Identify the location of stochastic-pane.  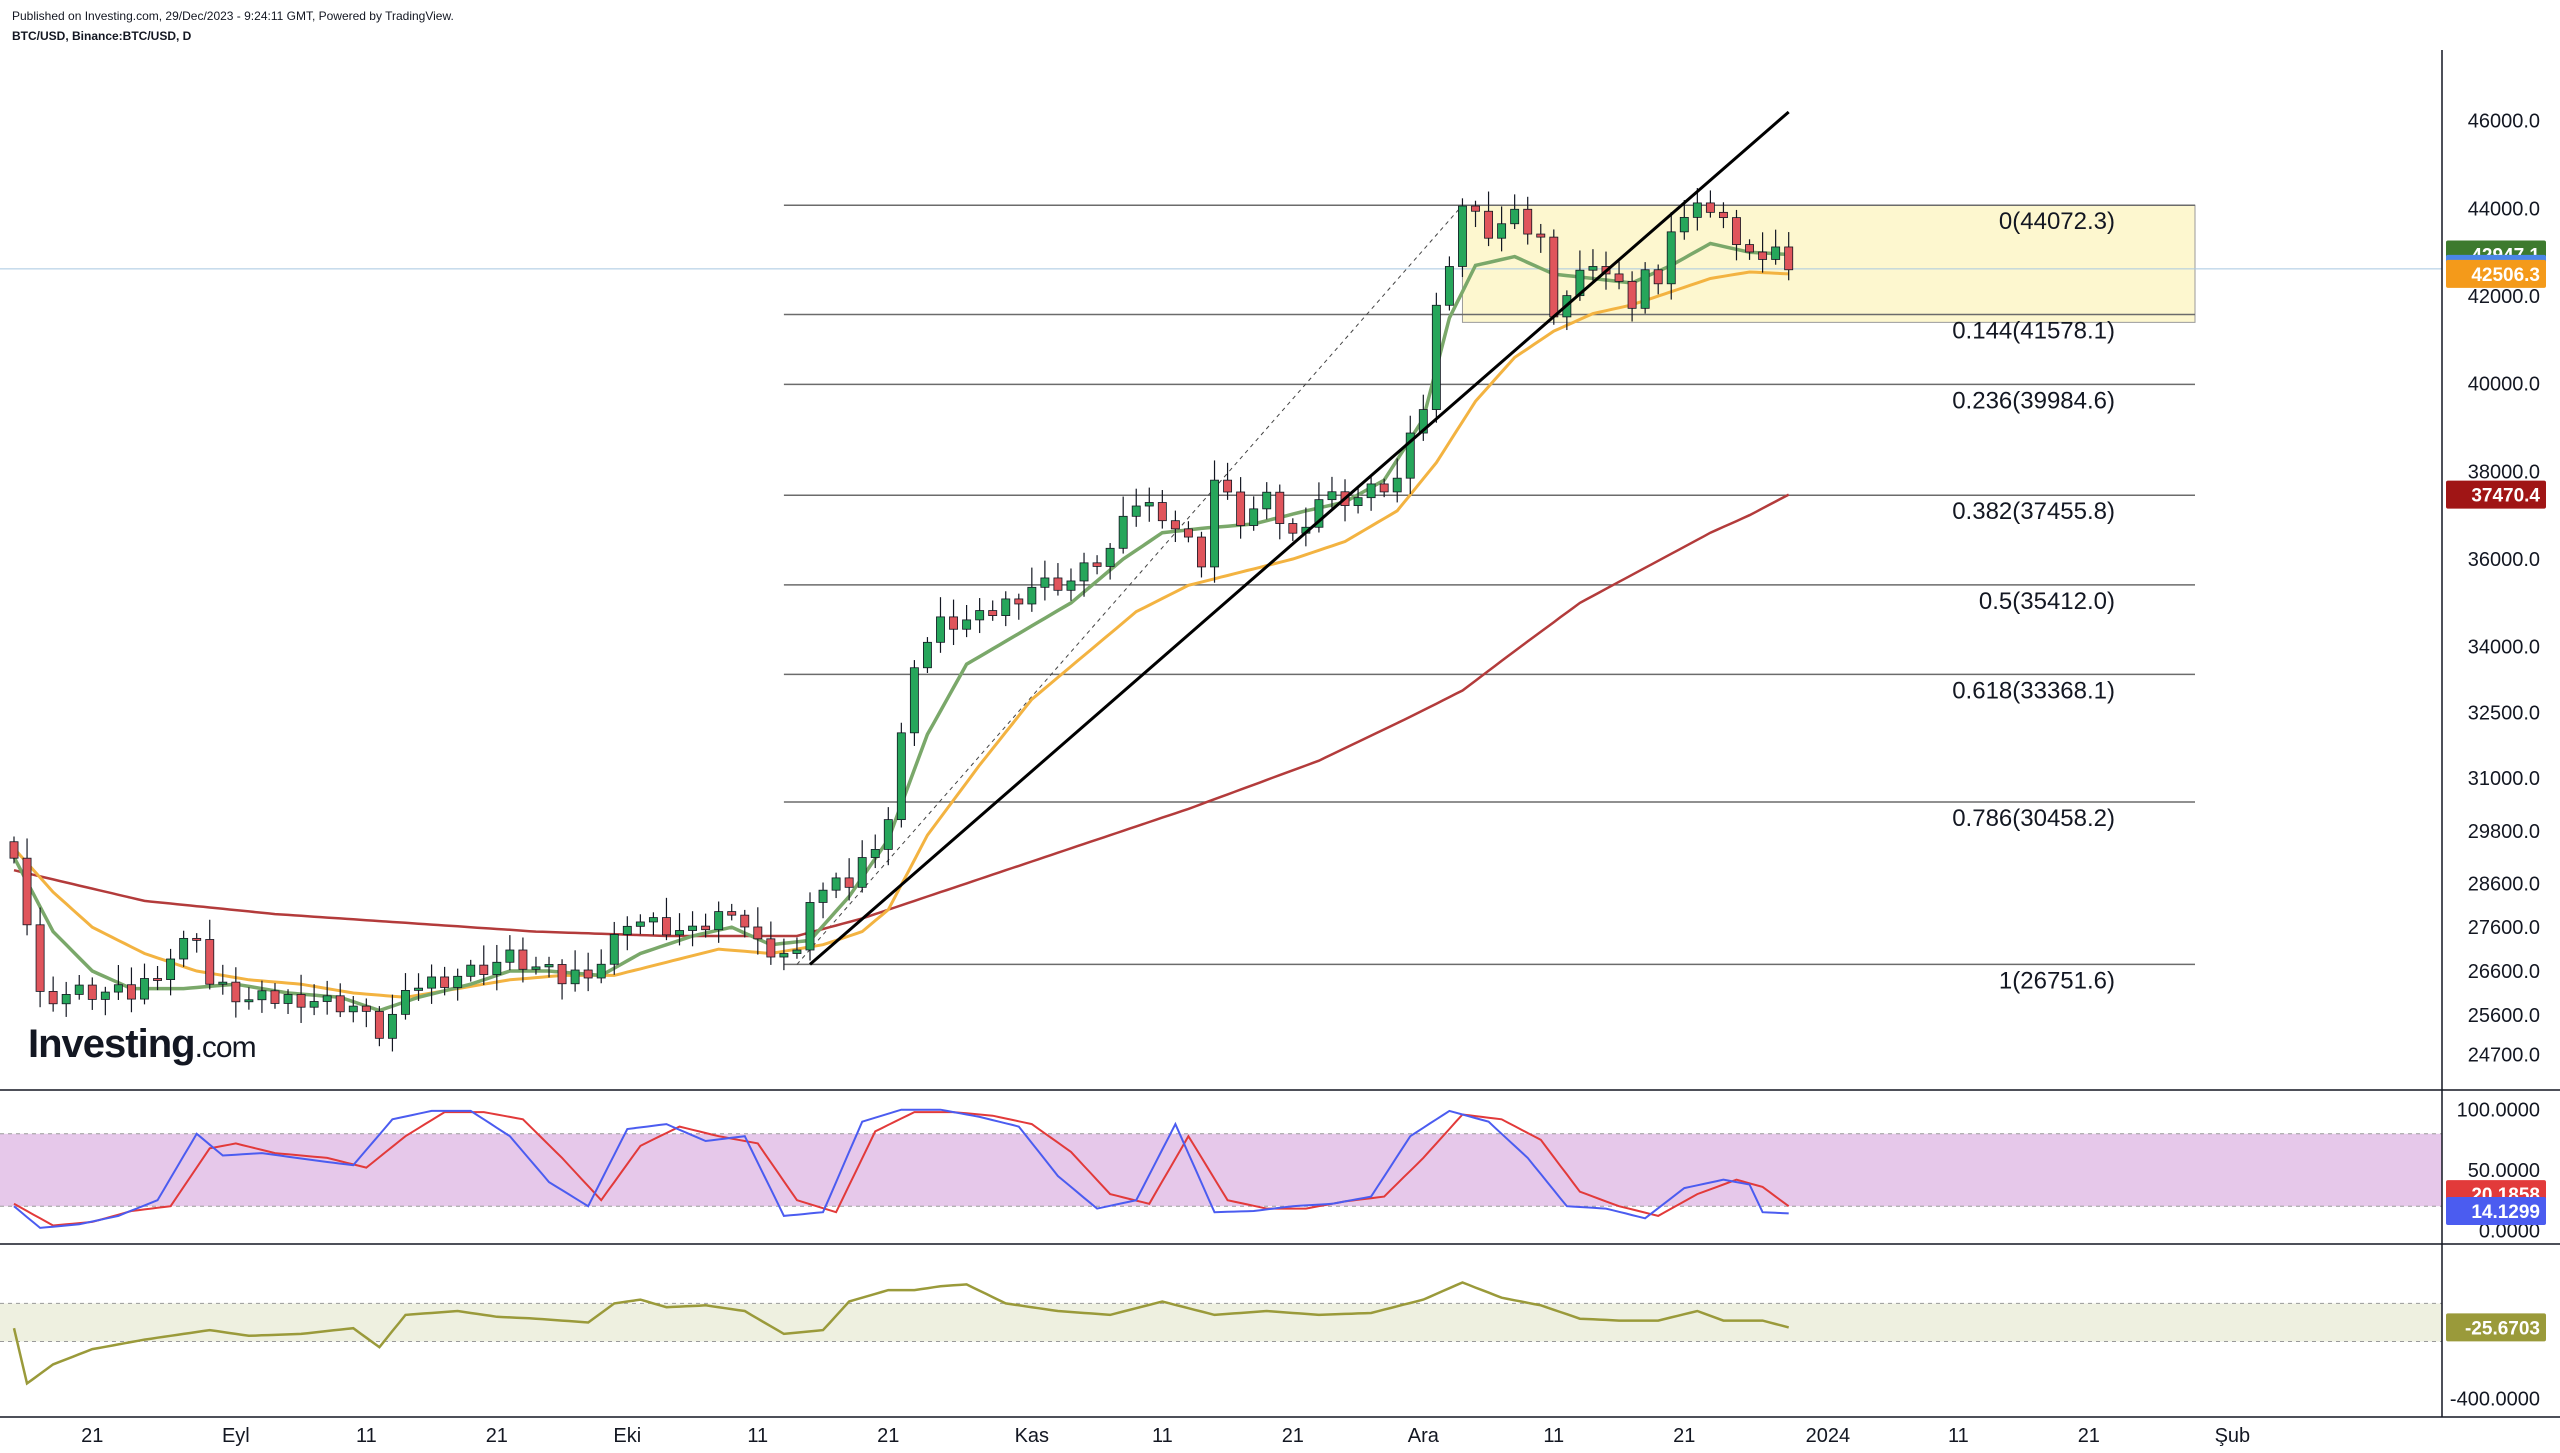
(1221, 1168).